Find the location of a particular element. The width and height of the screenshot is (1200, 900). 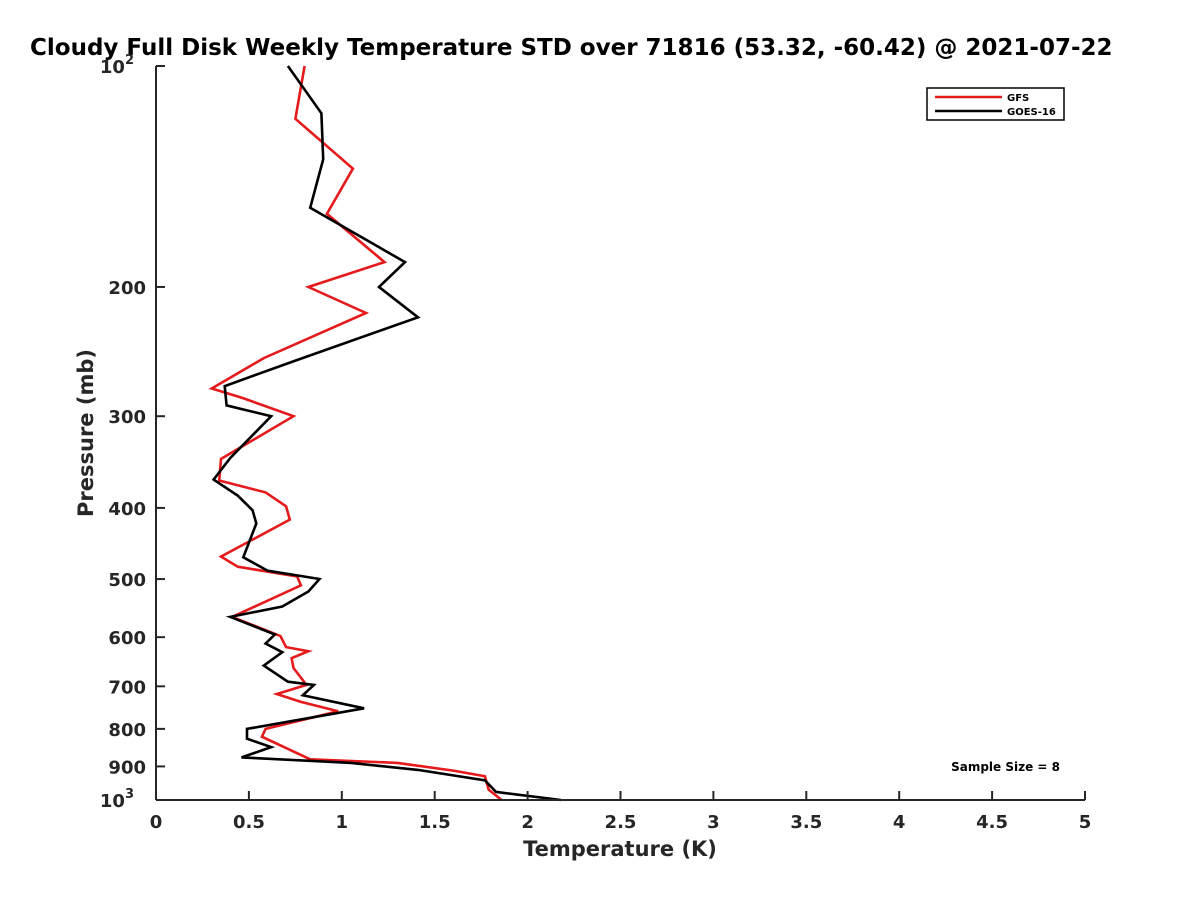

legend-box is located at coordinates (995, 104).